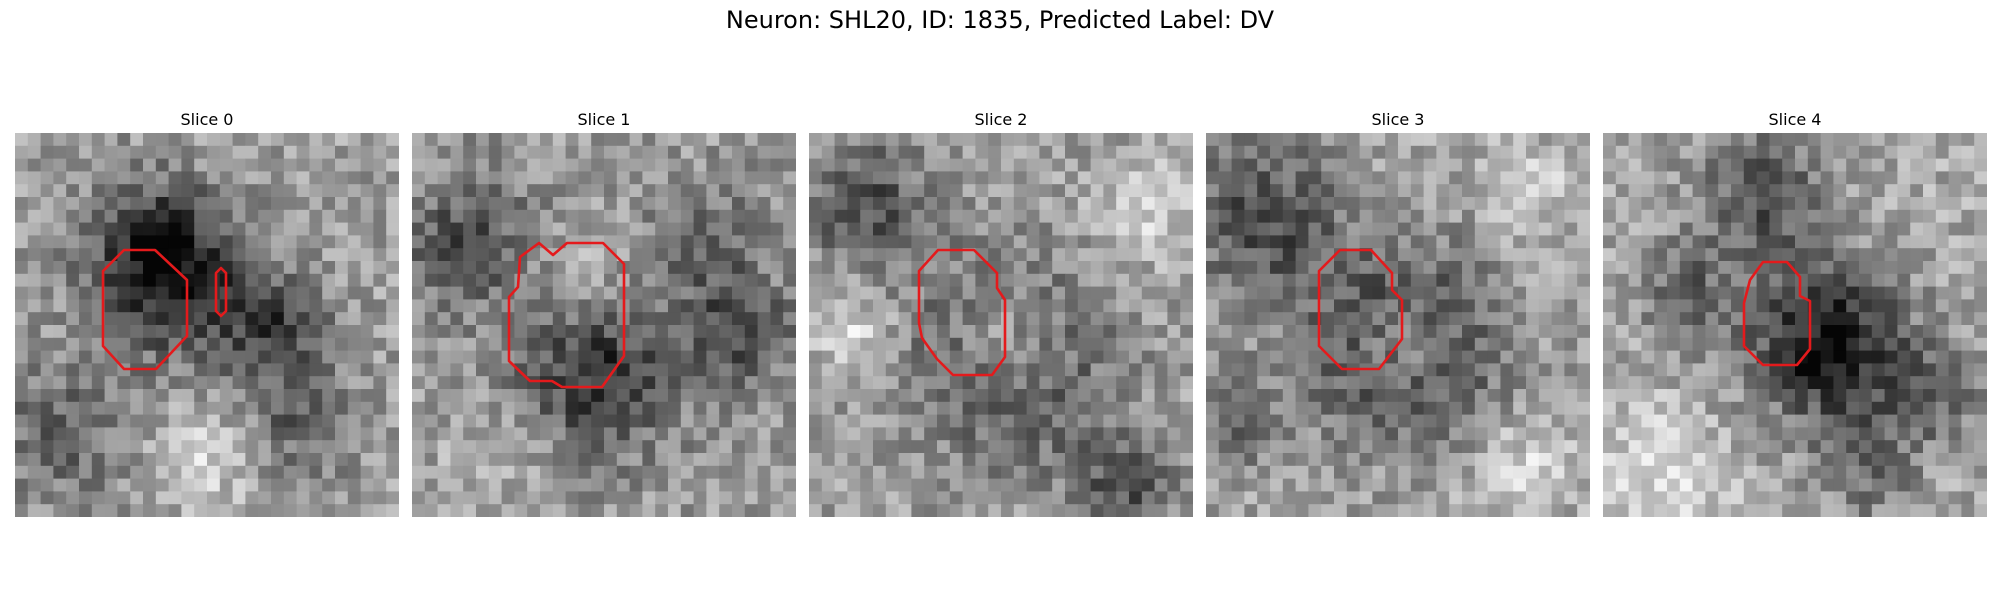  I want to click on slice-3-image, so click(1398, 325).